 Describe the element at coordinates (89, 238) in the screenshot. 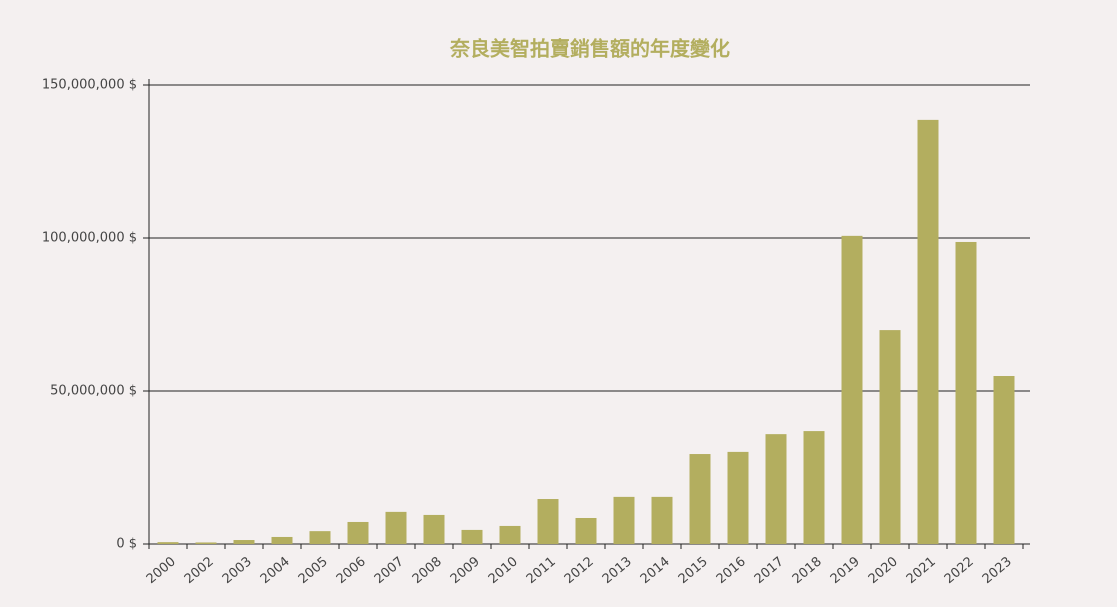

I see `y-tick-label: 100,000,000 $` at that location.